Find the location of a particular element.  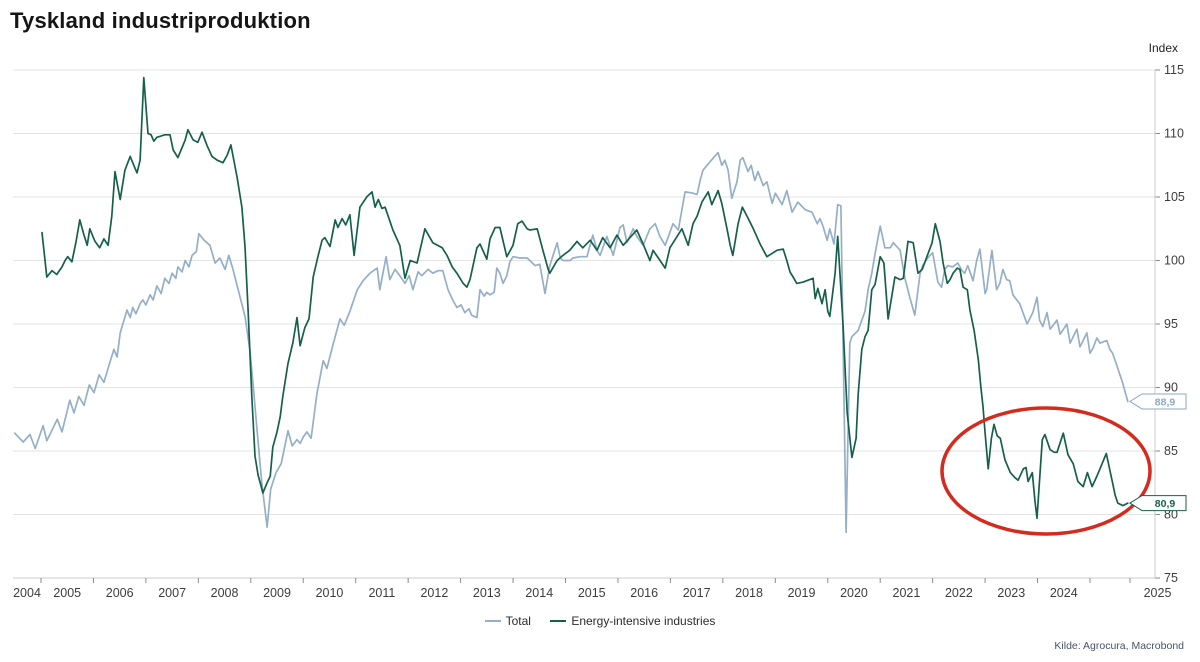

x-tick-label: 2021 is located at coordinates (907, 593).